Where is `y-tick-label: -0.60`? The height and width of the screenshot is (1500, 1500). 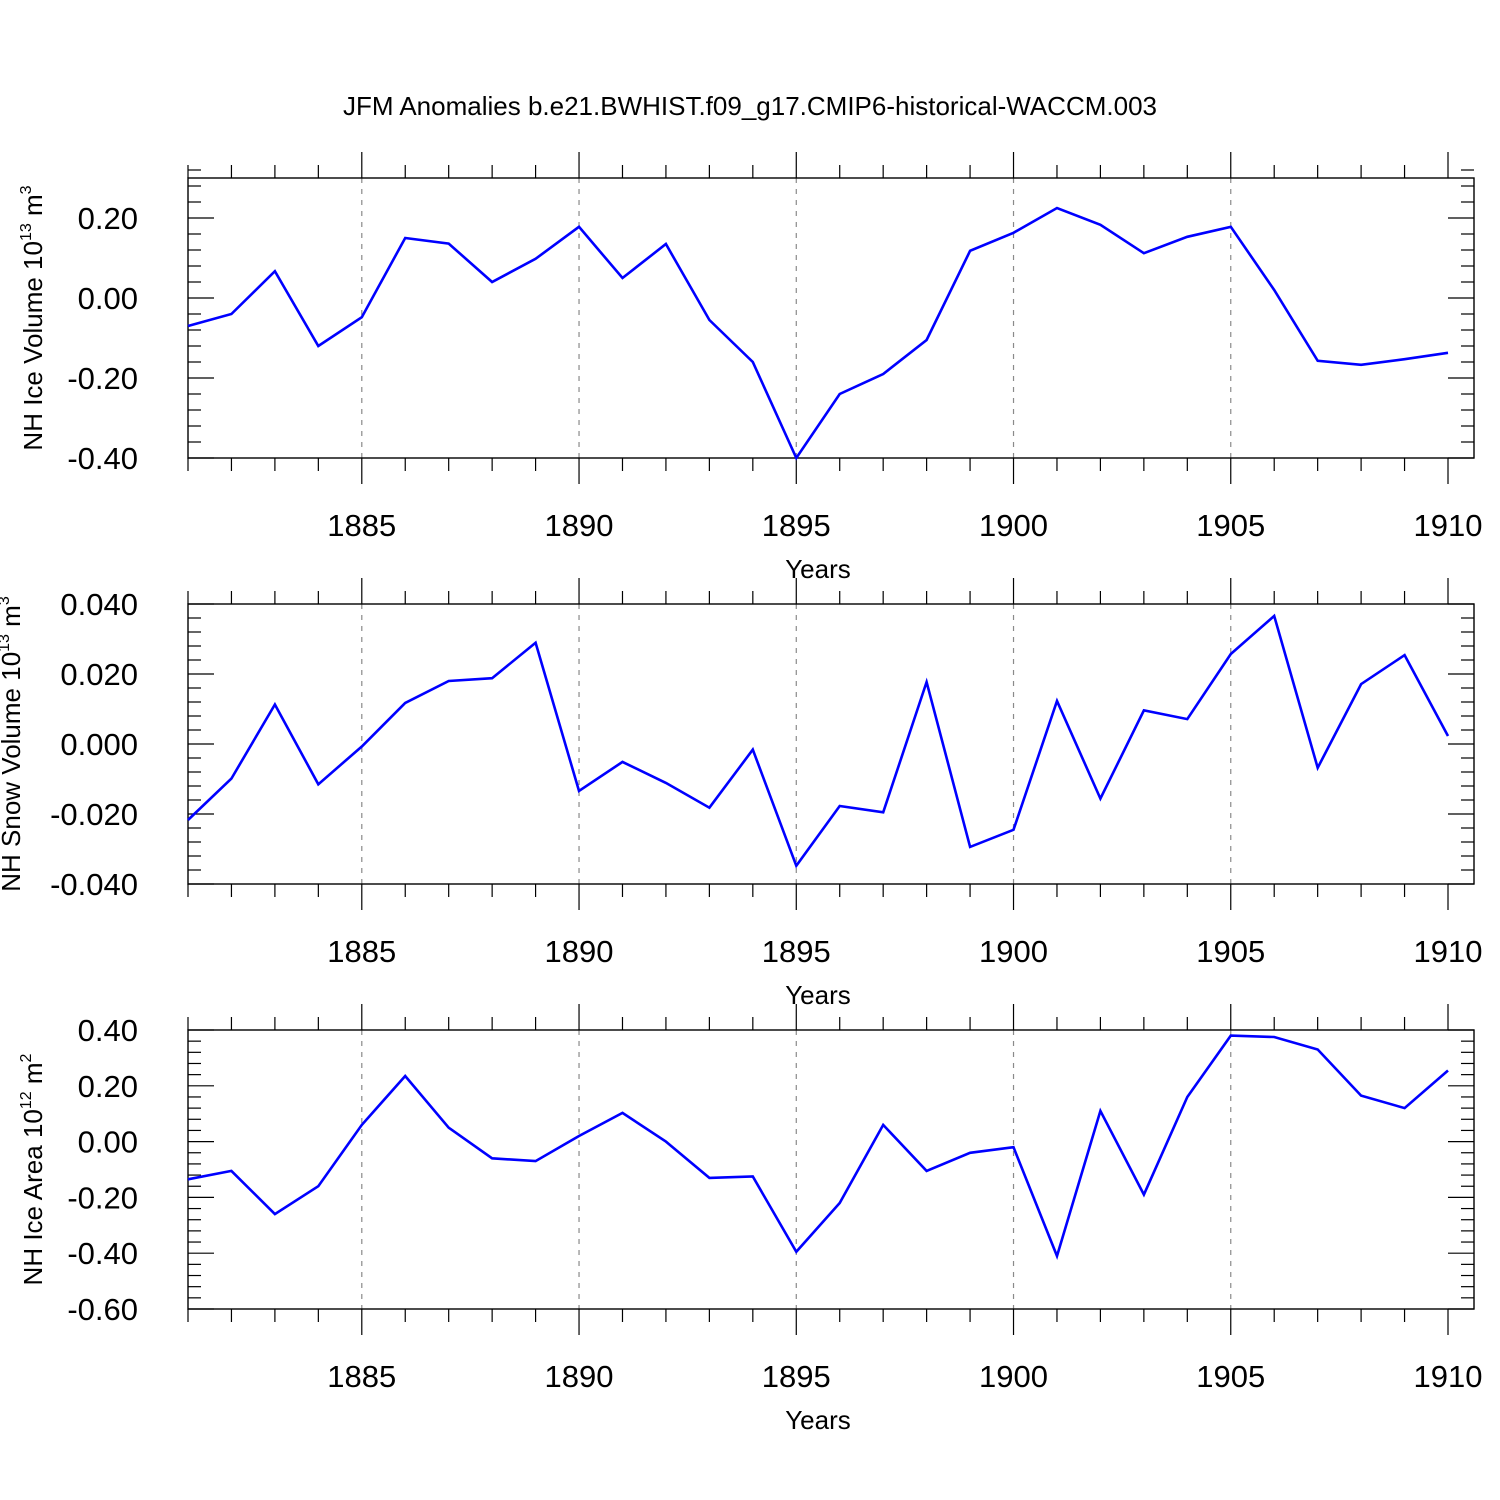
y-tick-label: -0.60 is located at coordinates (102, 1309).